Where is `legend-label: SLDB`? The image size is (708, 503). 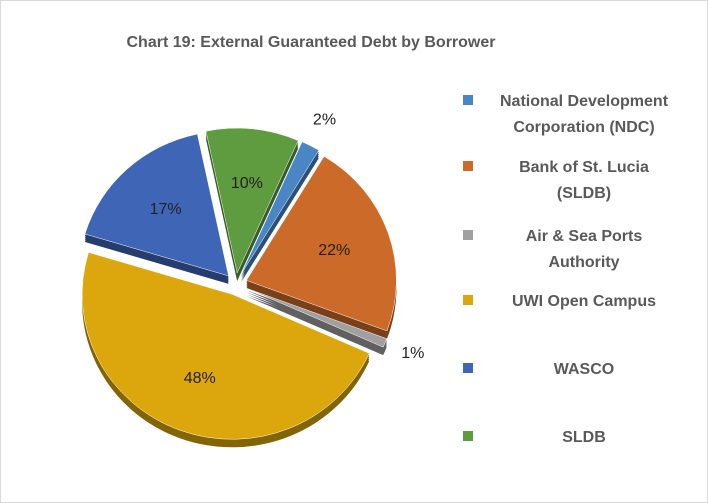 legend-label: SLDB is located at coordinates (584, 437).